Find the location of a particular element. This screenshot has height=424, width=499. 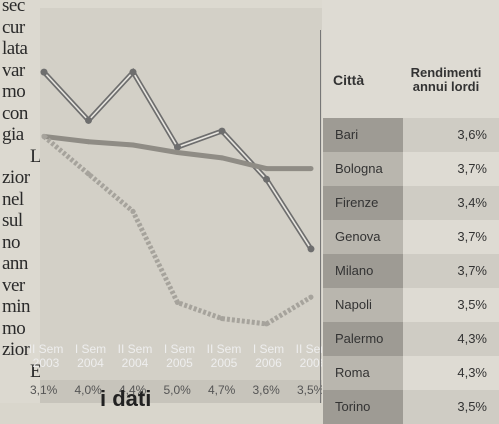

x-tick-year: 2004 is located at coordinates (135, 363).